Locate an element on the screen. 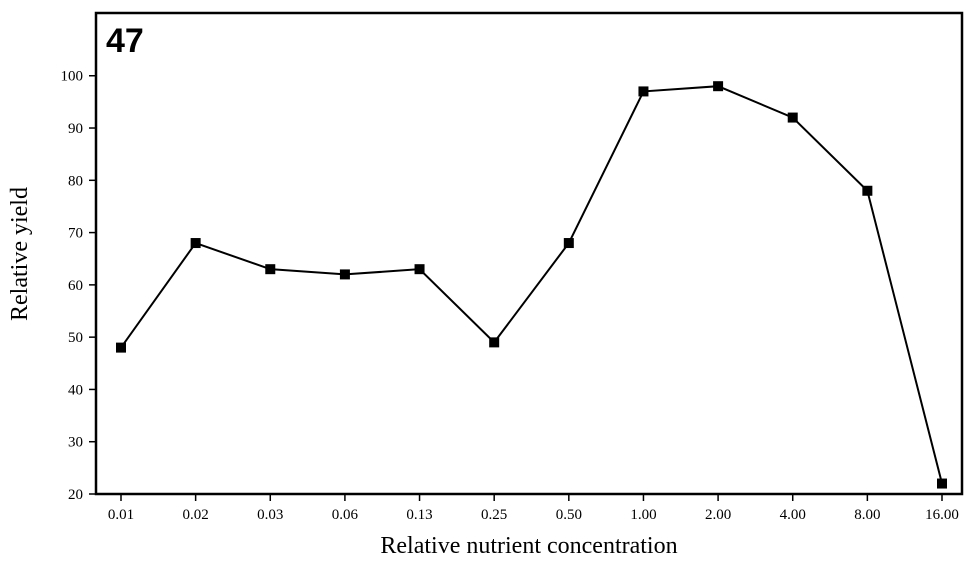 The image size is (970, 561). y-tick-label: 90 is located at coordinates (75, 129).